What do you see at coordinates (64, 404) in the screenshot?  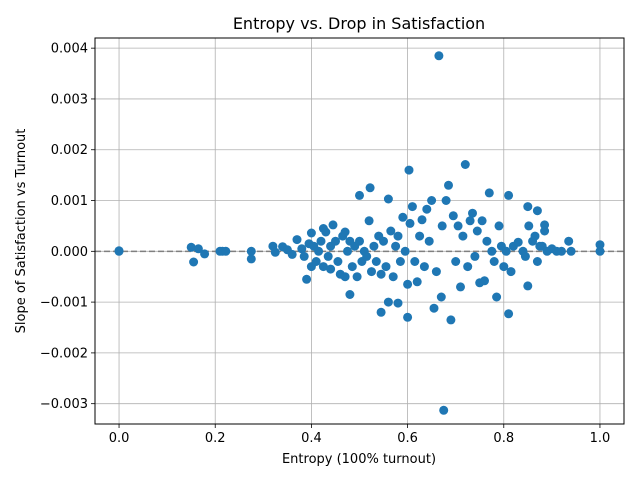 I see `y-tick-label: −0.003` at bounding box center [64, 404].